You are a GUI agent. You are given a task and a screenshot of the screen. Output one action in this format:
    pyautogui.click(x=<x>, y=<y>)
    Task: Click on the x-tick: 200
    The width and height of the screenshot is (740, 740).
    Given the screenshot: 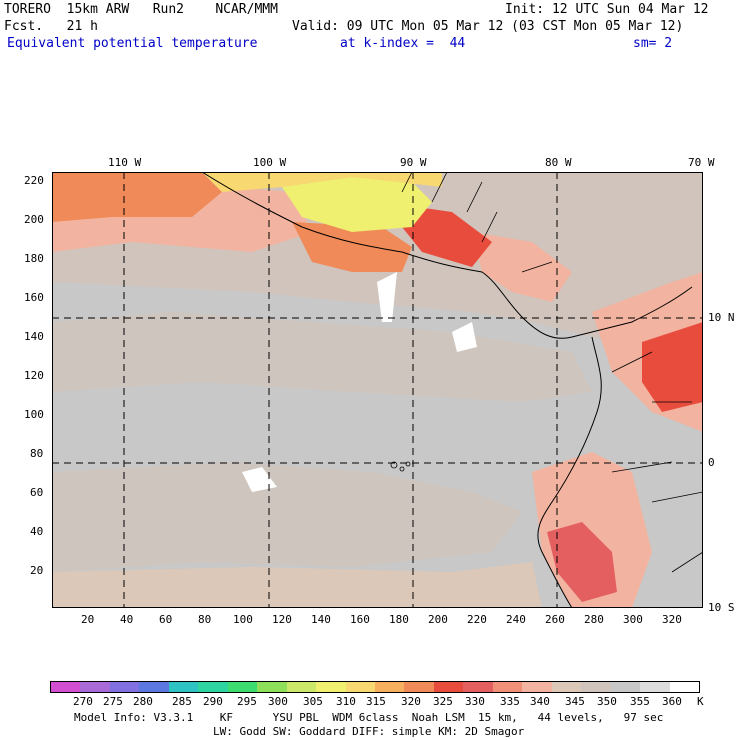 What is the action you would take?
    pyautogui.click(x=438, y=619)
    